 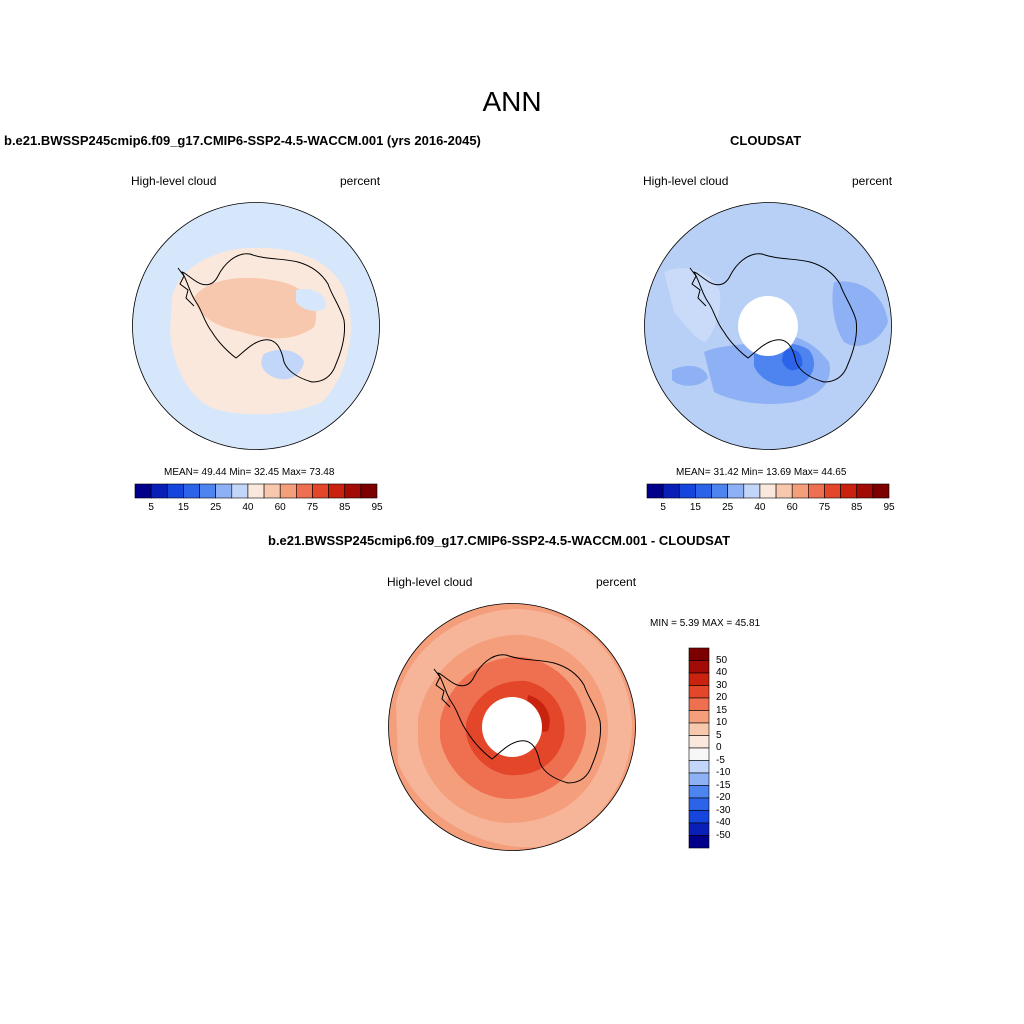 I want to click on model-cloud-region-mid, so click(x=255, y=308).